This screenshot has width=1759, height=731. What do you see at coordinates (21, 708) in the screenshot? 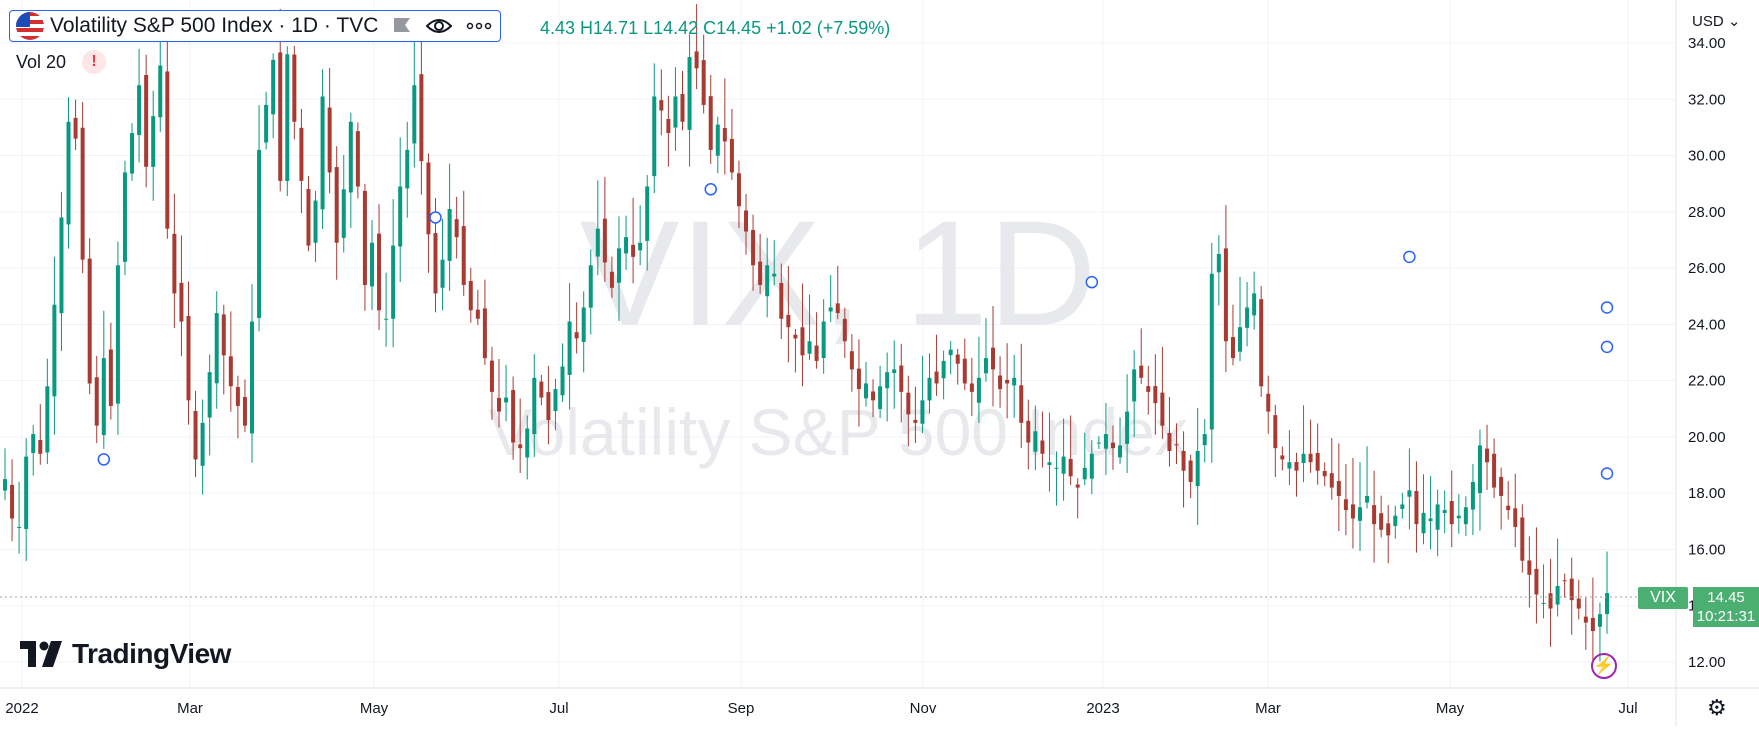
I see `x-tick-label: 2022` at bounding box center [21, 708].